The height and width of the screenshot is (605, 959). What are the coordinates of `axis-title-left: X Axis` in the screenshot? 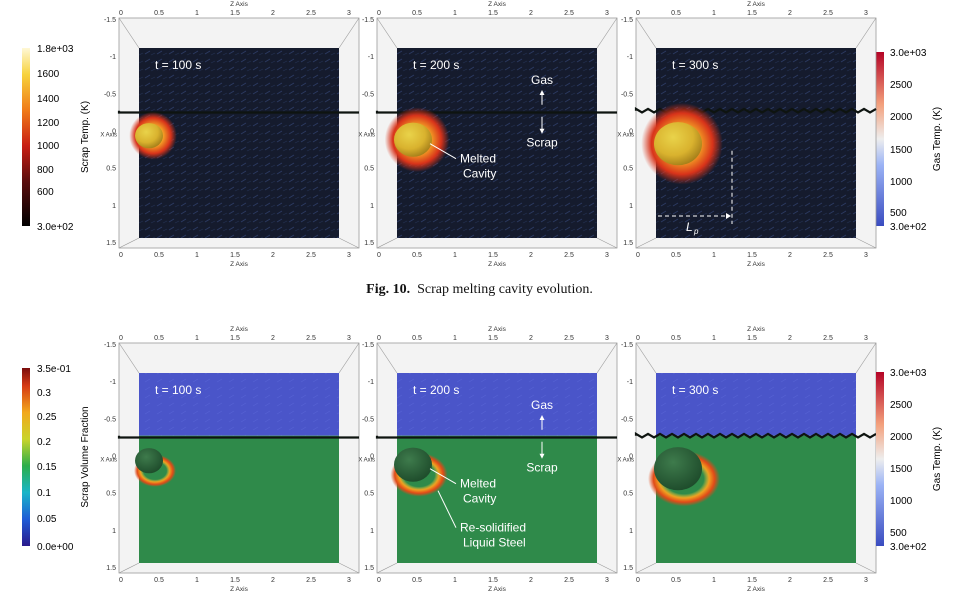 It's located at (108, 136).